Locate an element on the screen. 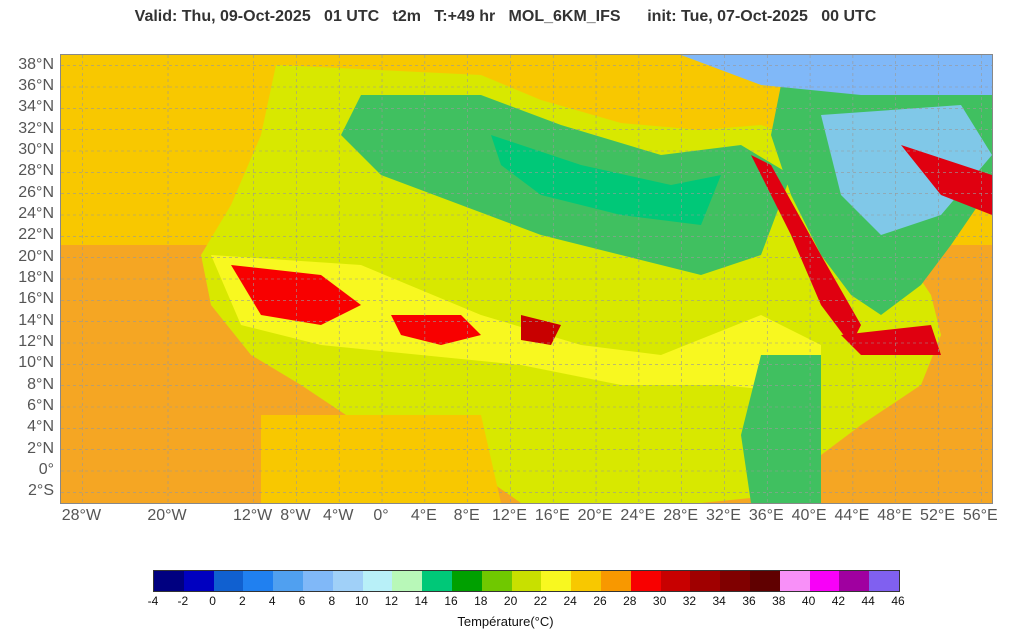  colorbar-tick-label: 22 is located at coordinates (540, 601).